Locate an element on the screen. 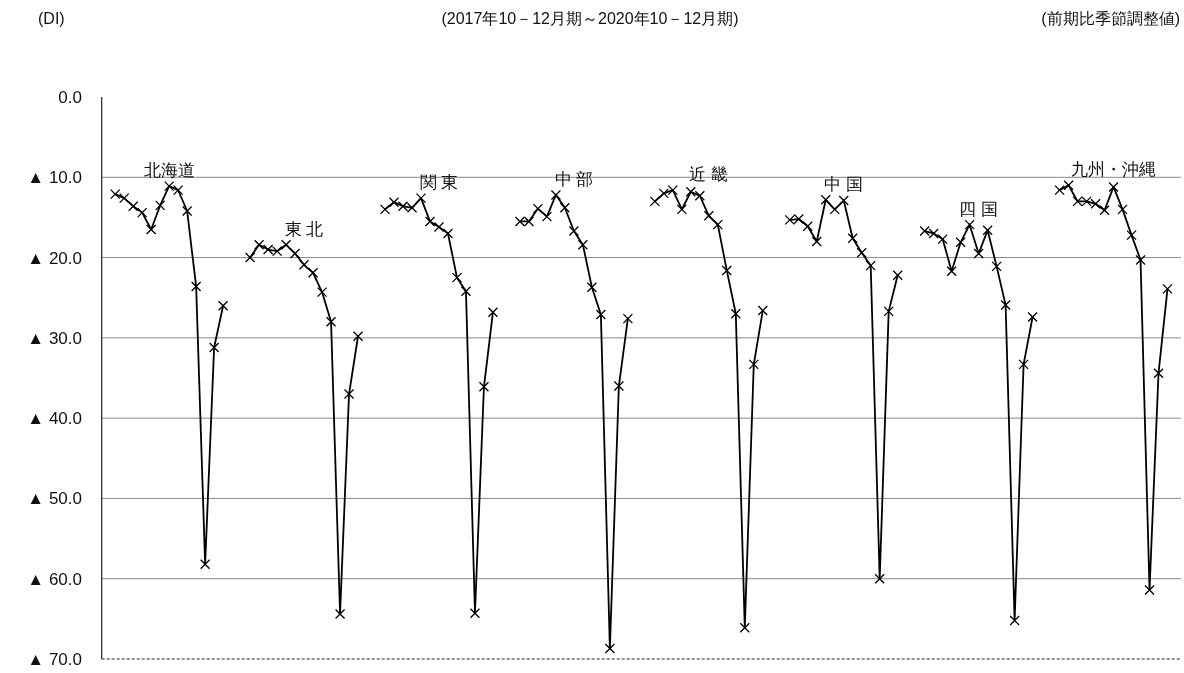 The width and height of the screenshot is (1184, 673). y-tick-label: ▲ 20.0 is located at coordinates (54, 258).